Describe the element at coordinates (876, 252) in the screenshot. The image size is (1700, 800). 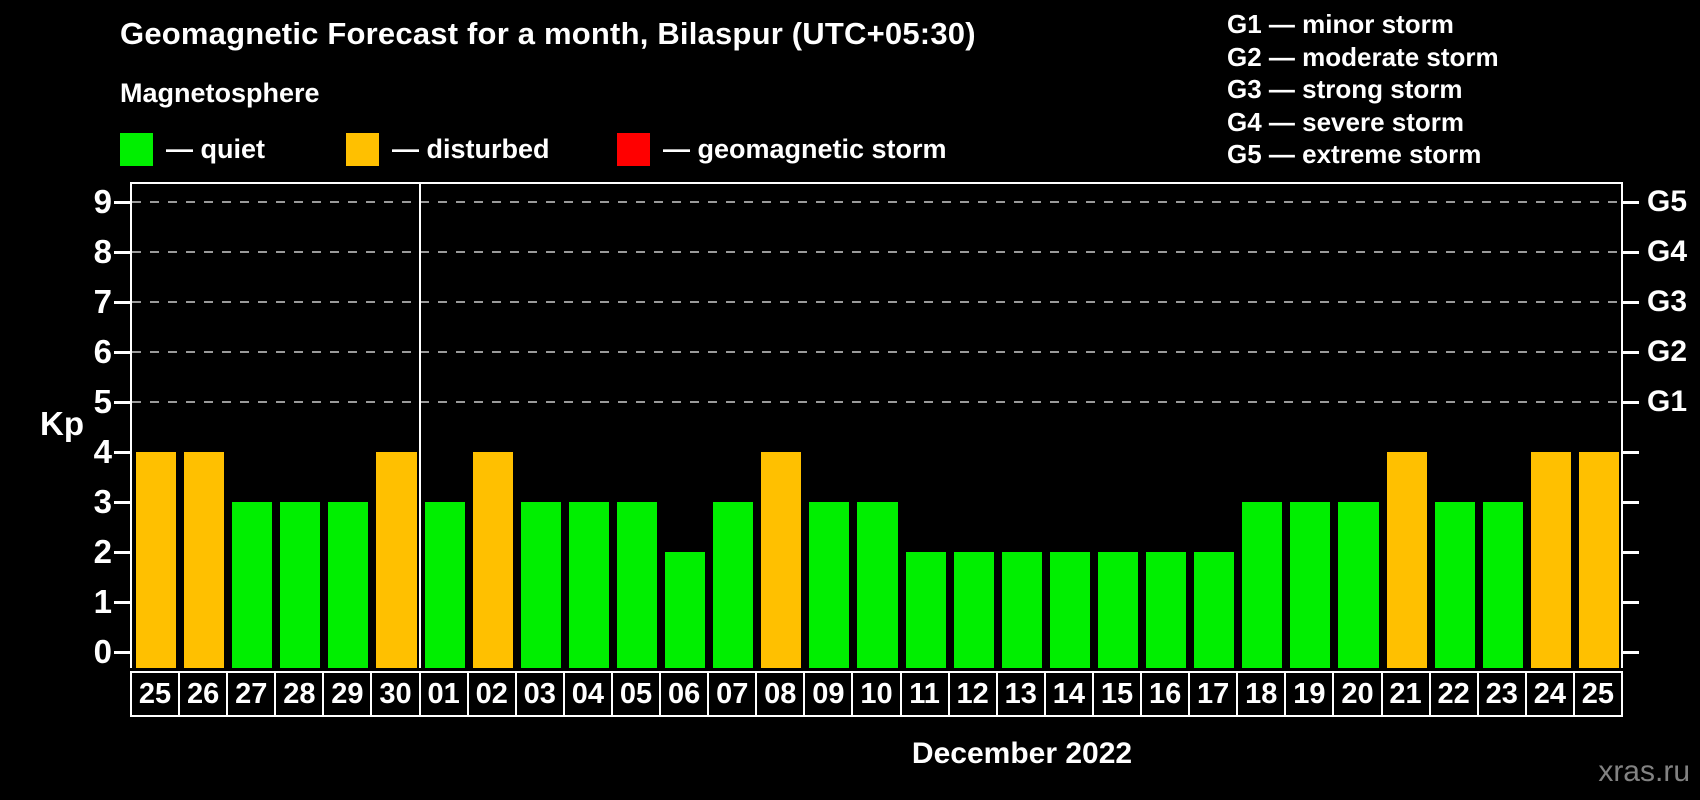
I see `gridline-kp8` at that location.